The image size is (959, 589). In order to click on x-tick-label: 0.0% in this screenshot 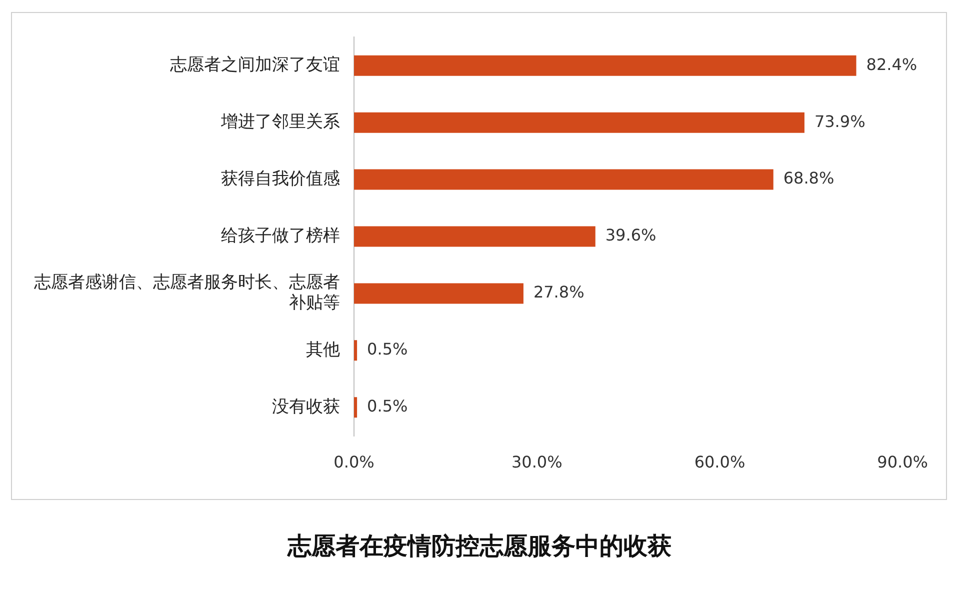, I will do `click(354, 462)`.